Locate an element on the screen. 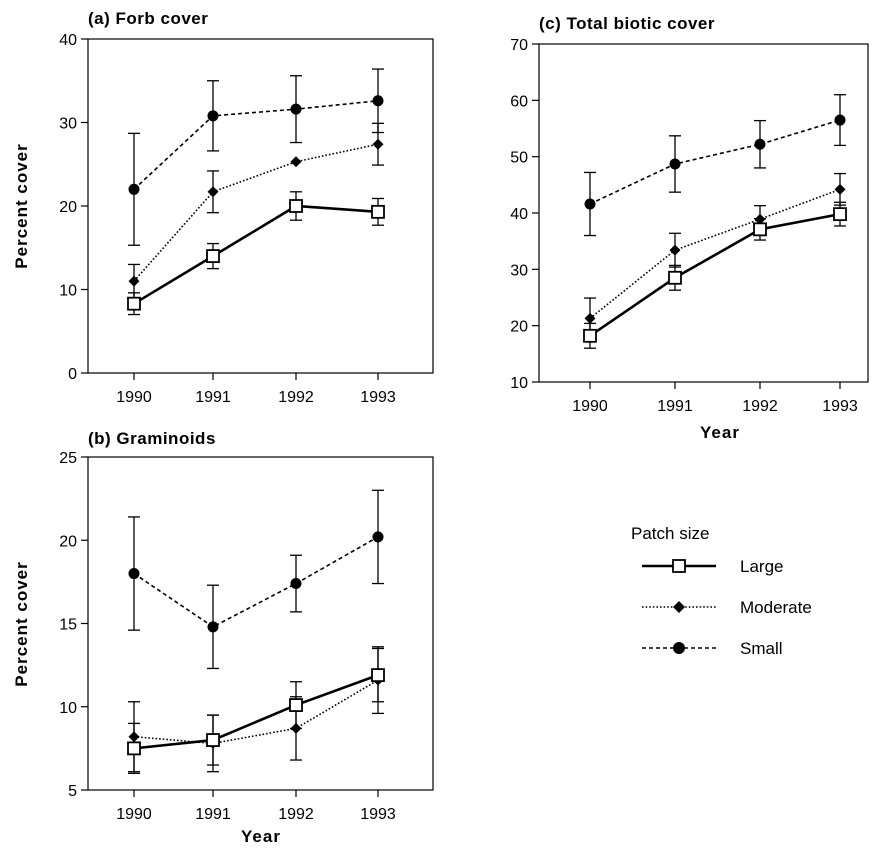  y-tick-label: 50 is located at coordinates (519, 158).